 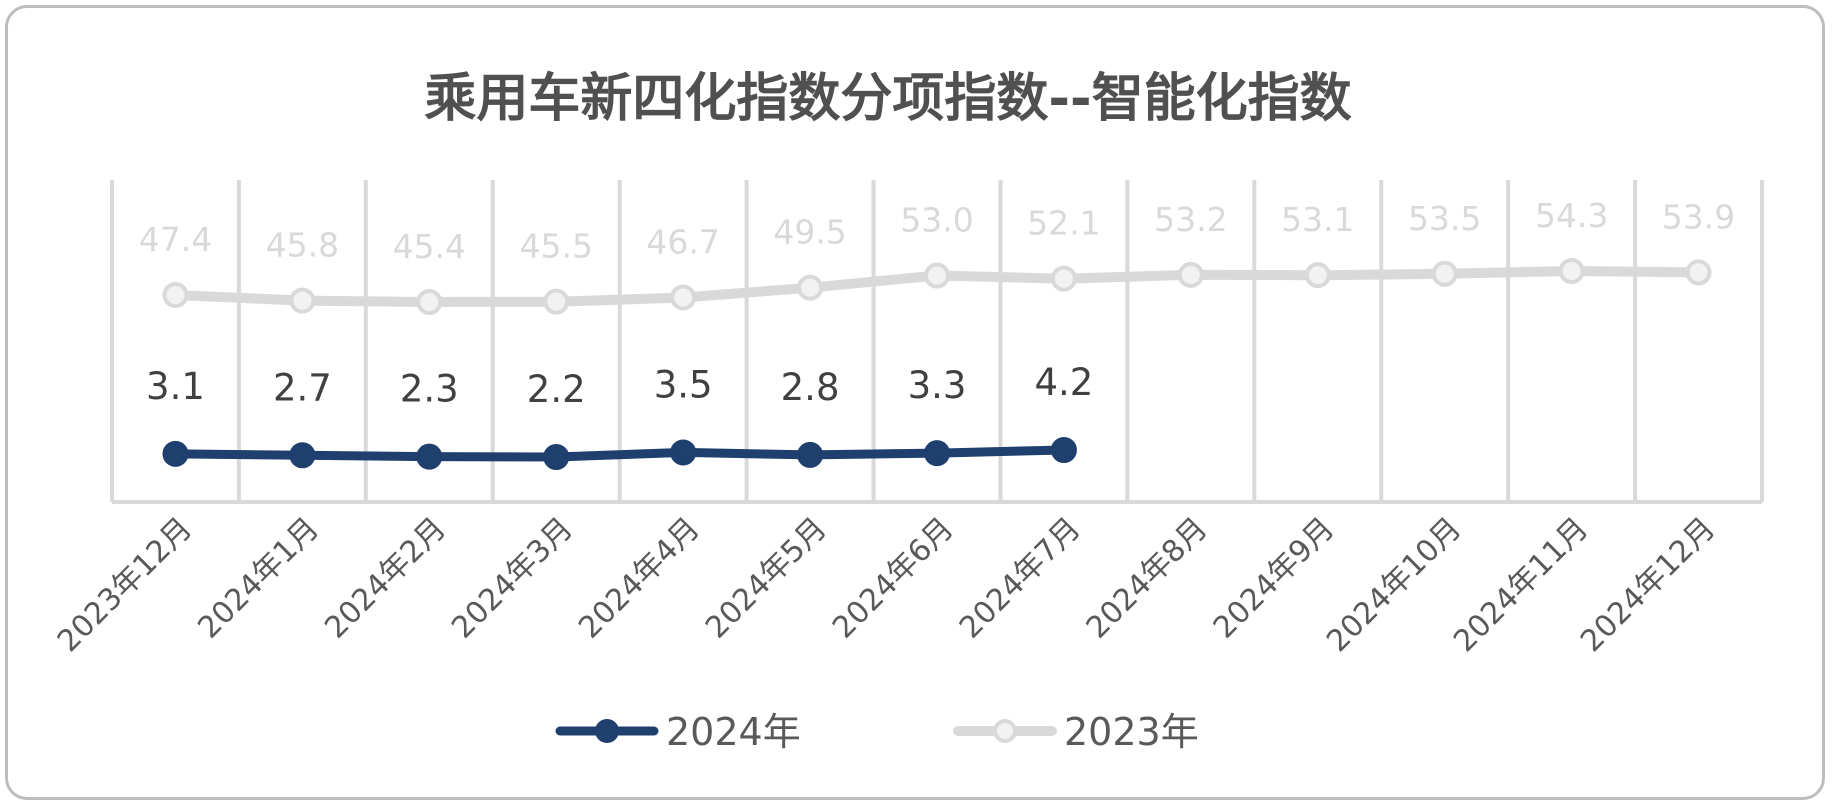 I want to click on x-tick-label: 2024年2月, so click(x=385, y=578).